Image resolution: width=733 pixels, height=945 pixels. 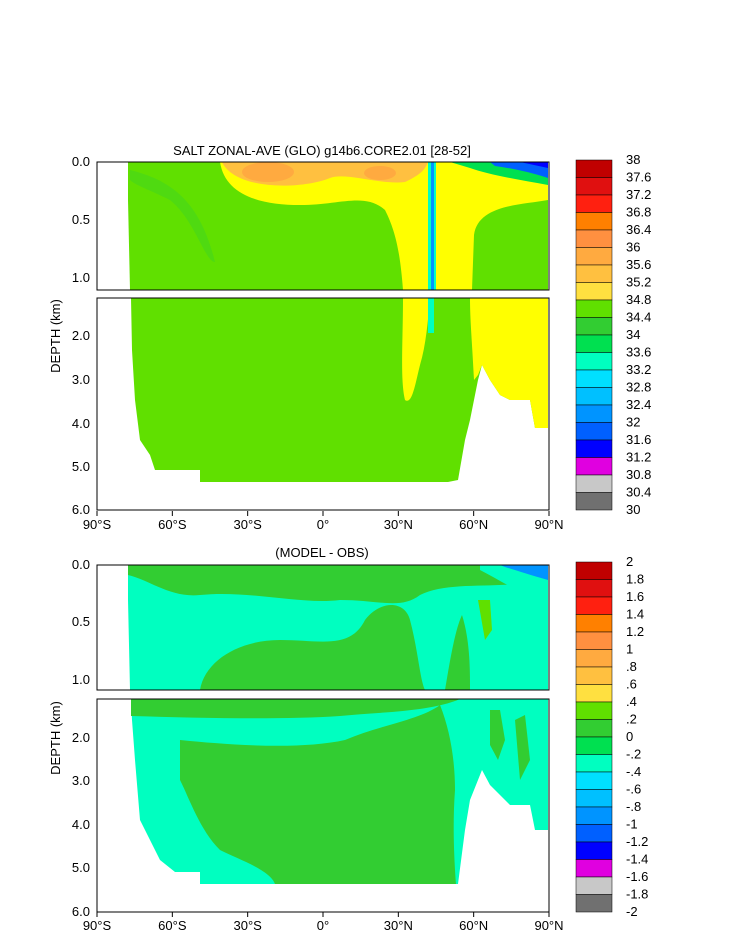 What do you see at coordinates (473, 524) in the screenshot?
I see `x-tick-label: 60°N` at bounding box center [473, 524].